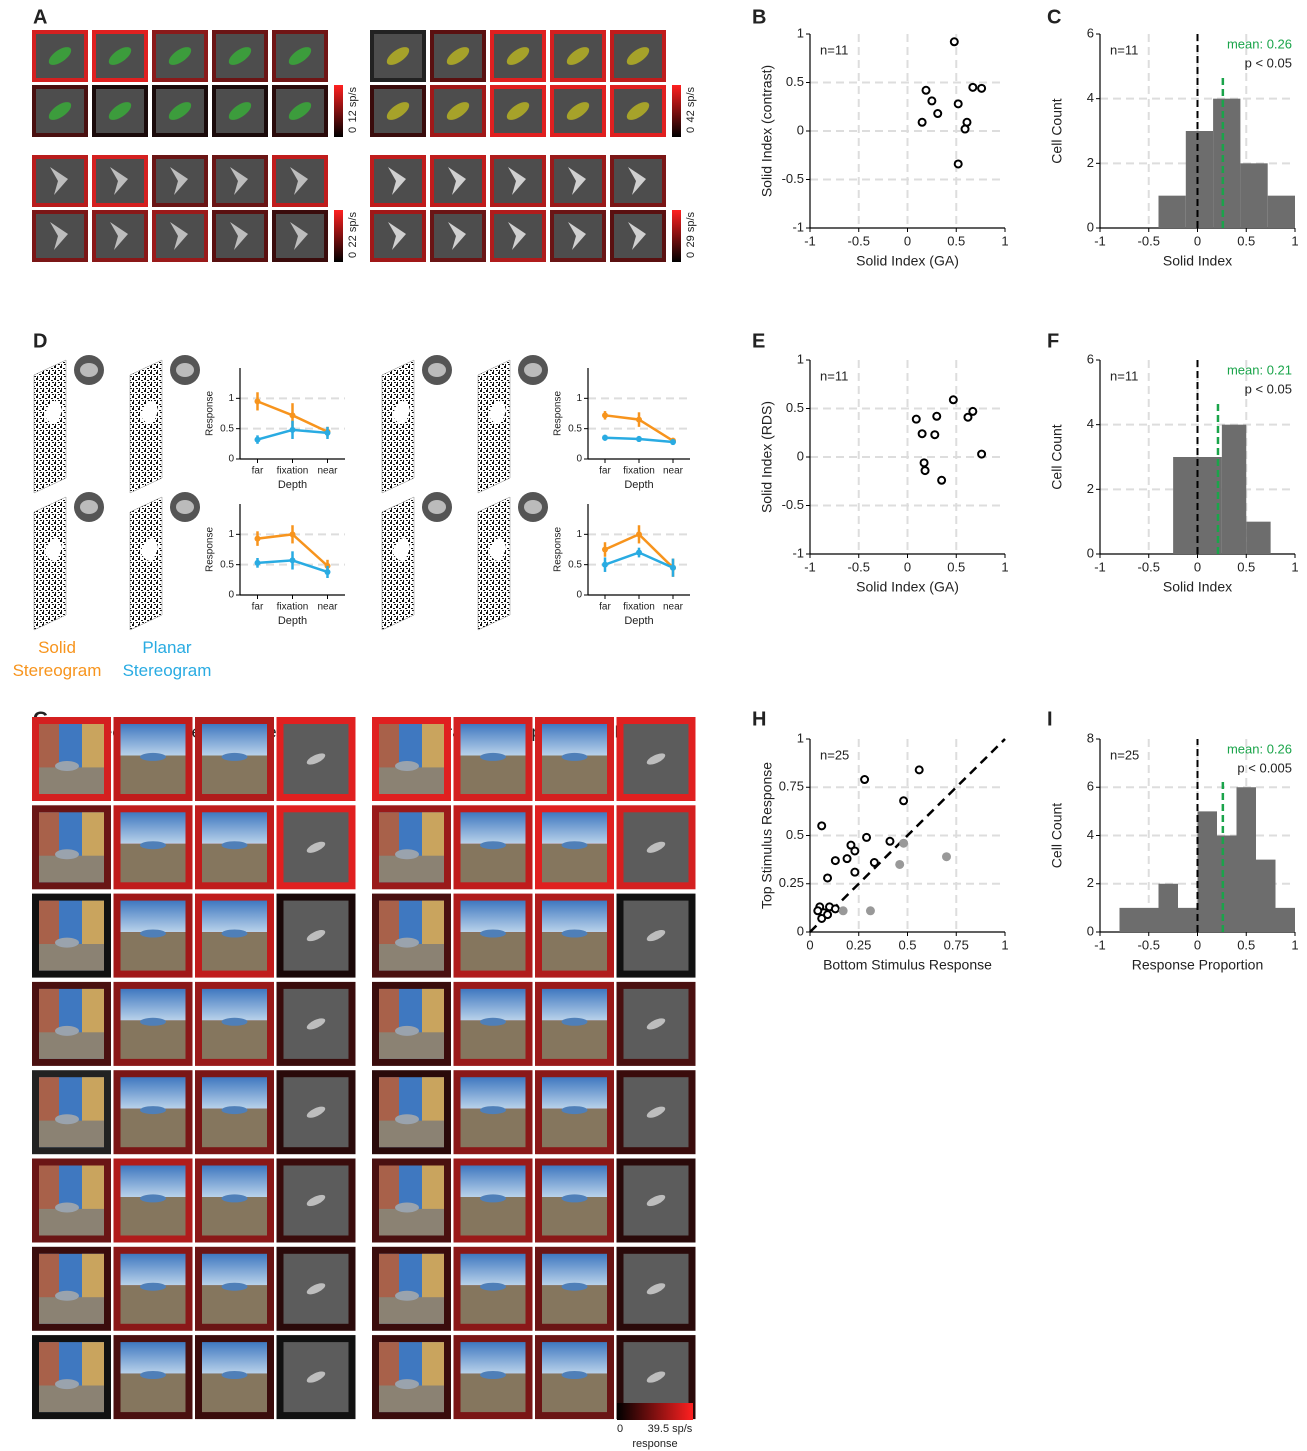  Describe the element at coordinates (676, 236) in the screenshot. I see `colorbar` at that location.